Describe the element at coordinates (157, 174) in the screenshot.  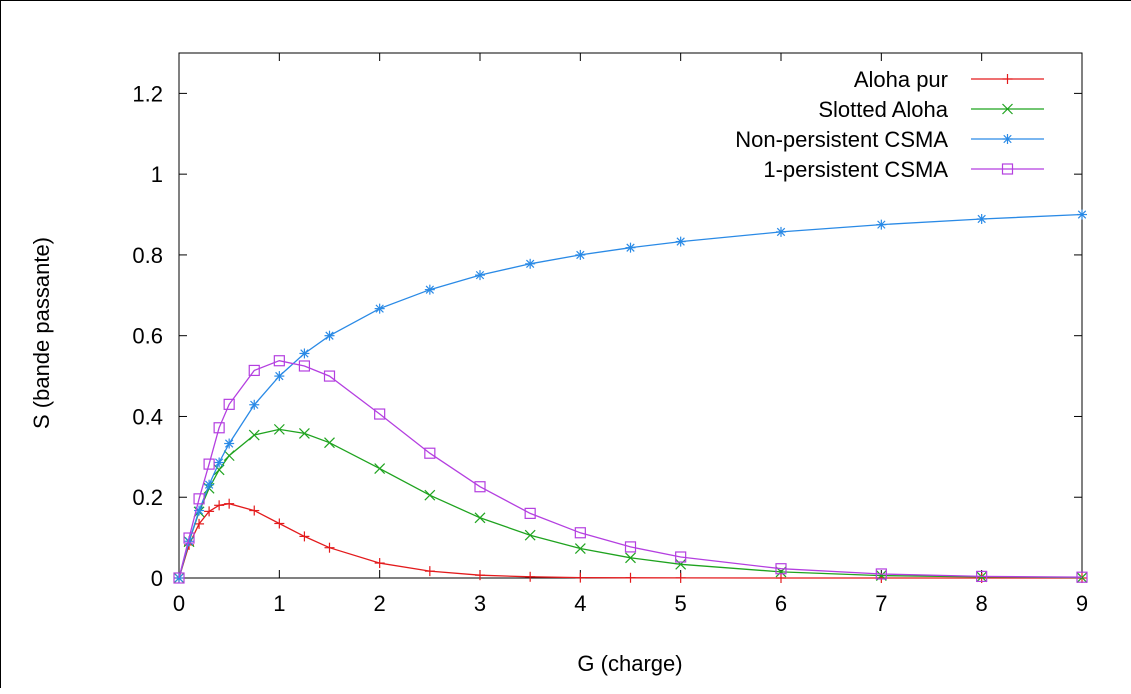
I see `y-tick-label: 1` at that location.